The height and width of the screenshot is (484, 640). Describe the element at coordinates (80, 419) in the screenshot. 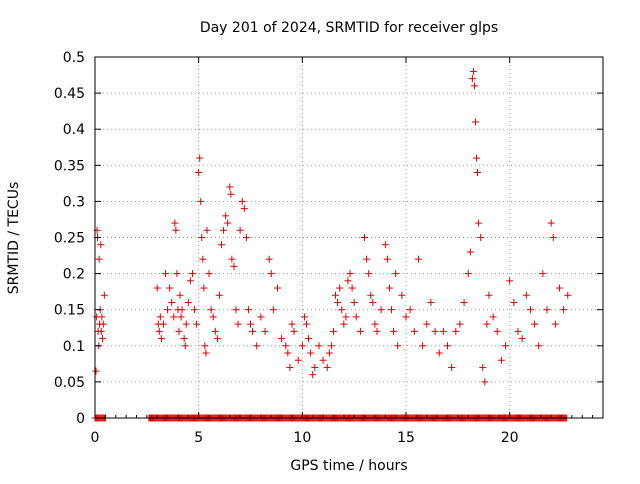

I see `y-tick-label: 0` at that location.